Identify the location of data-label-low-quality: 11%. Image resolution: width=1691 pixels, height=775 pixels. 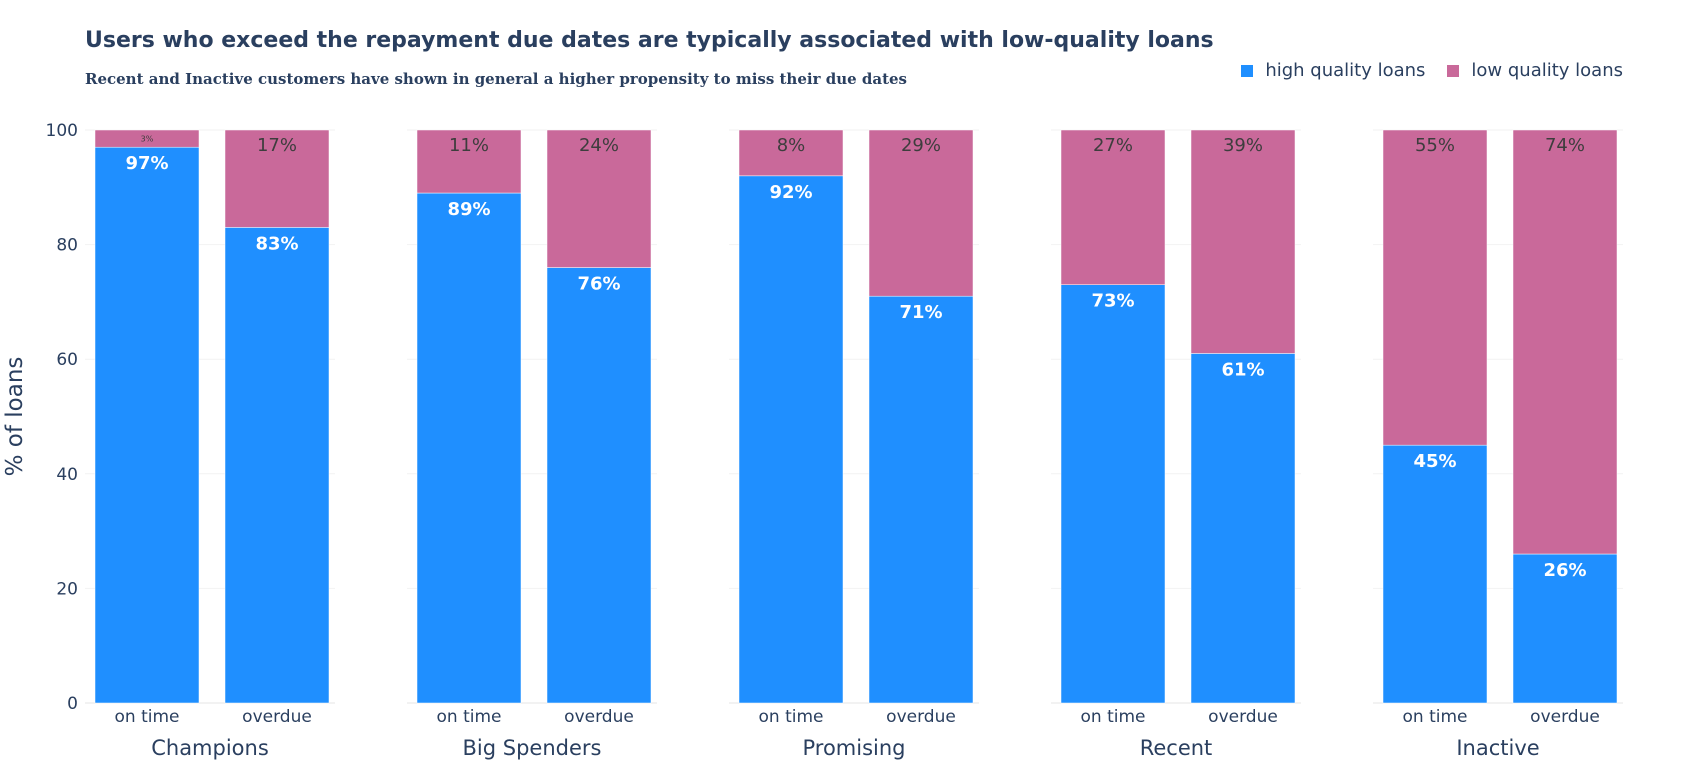
(469, 145).